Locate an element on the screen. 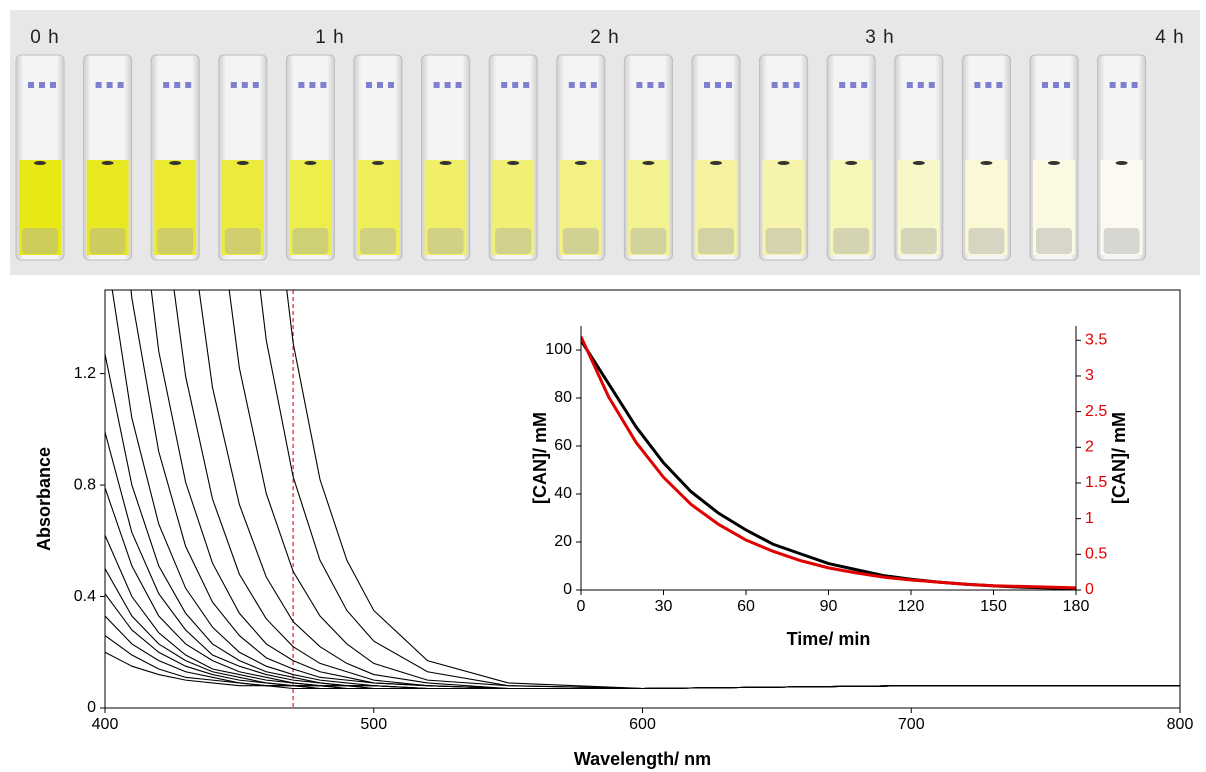 This screenshot has width=1206, height=772. x-tick-label: 90 is located at coordinates (829, 606).